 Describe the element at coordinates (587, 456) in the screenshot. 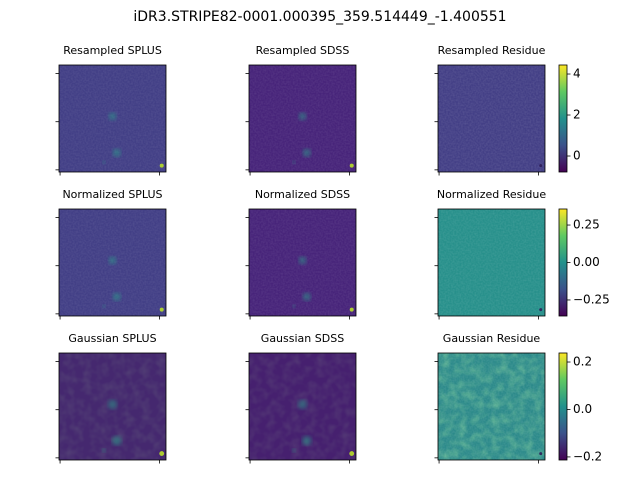

I see `colorbar-tick-label: −0.2` at that location.